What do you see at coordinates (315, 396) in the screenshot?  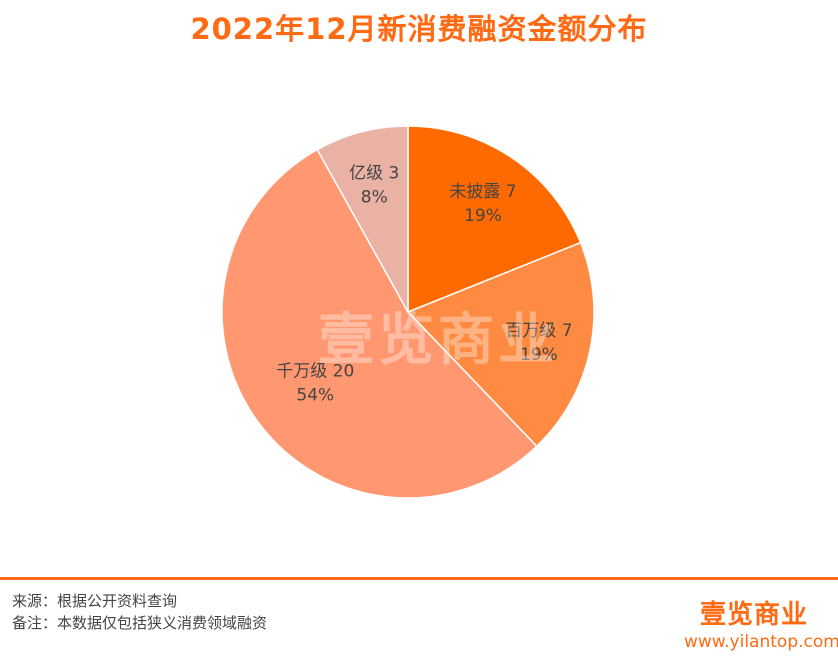 I see `slice-percent-2: 54%` at bounding box center [315, 396].